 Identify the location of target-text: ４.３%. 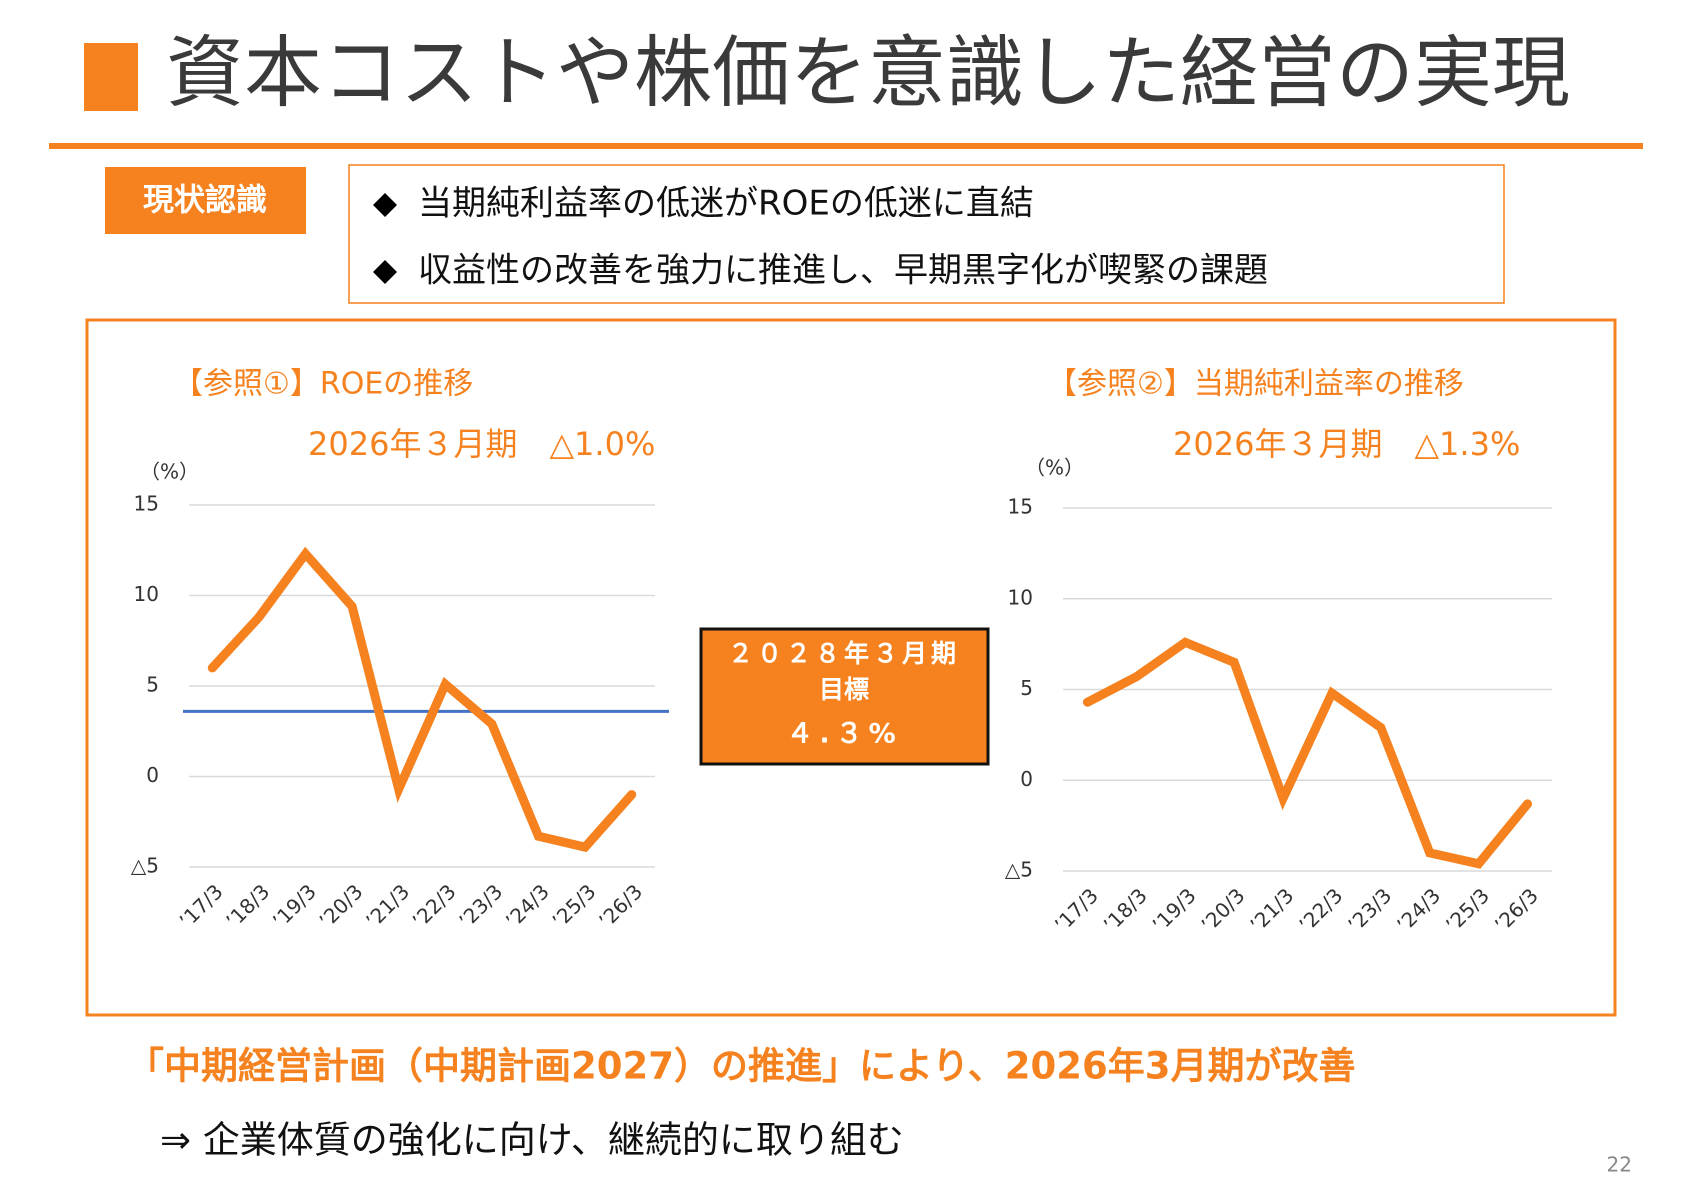
(843, 734).